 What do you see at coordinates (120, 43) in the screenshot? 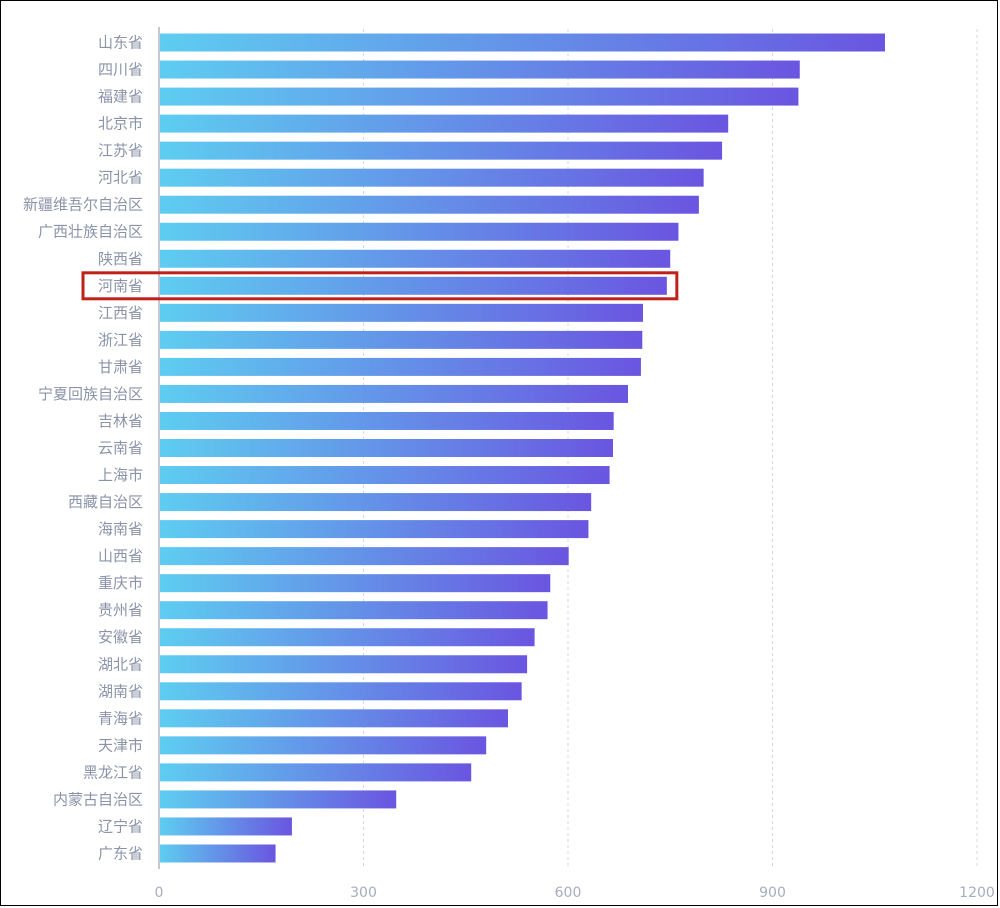
I see `category-label-山东省: 山东省` at bounding box center [120, 43].